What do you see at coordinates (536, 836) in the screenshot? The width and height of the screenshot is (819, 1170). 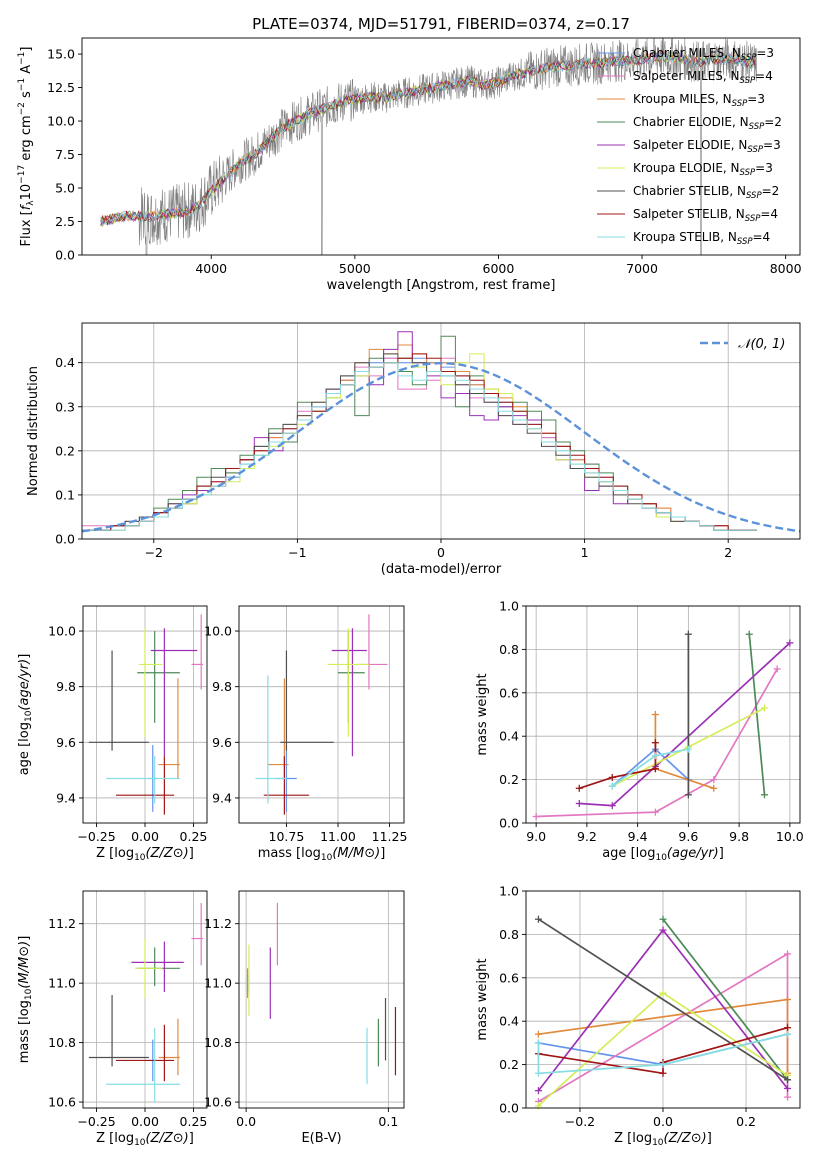 I see `x-tick-label: 9.0` at bounding box center [536, 836].